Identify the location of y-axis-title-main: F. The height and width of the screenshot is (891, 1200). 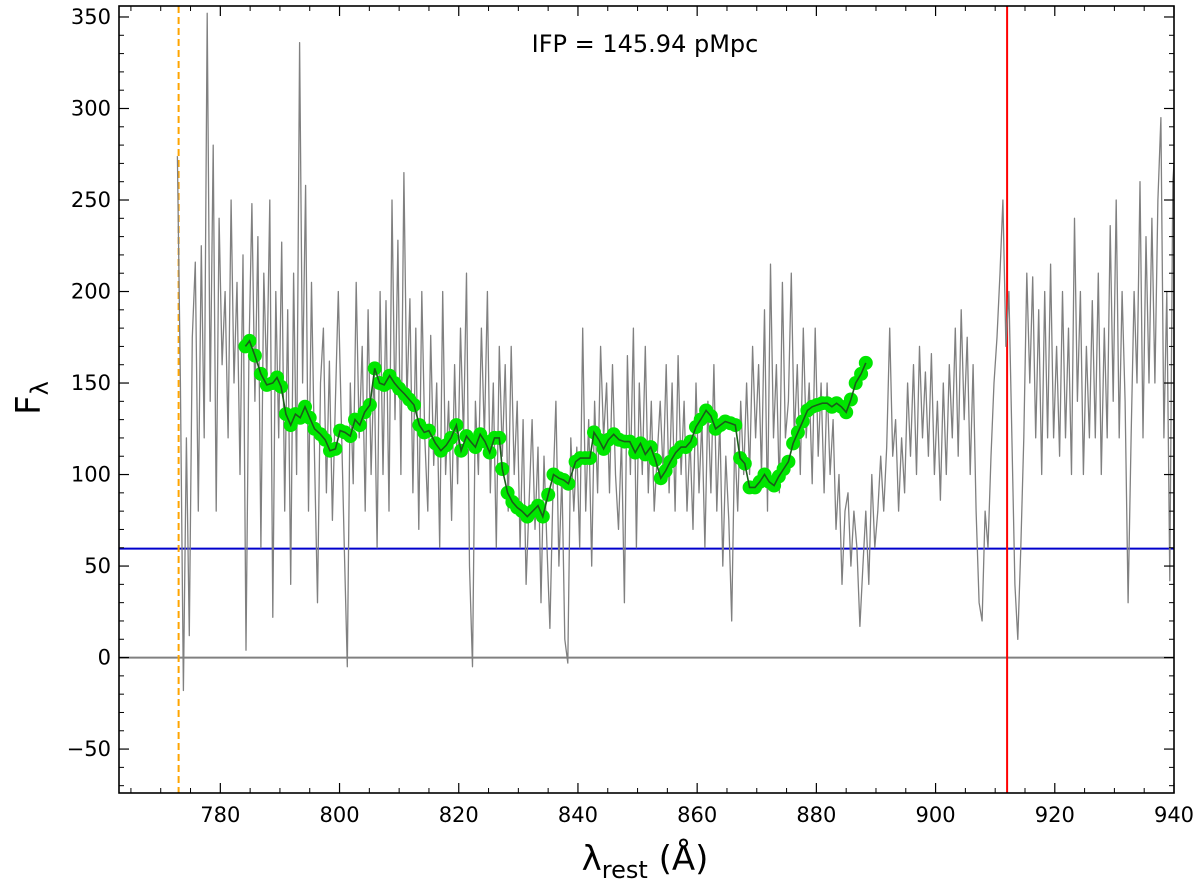
(29, 405).